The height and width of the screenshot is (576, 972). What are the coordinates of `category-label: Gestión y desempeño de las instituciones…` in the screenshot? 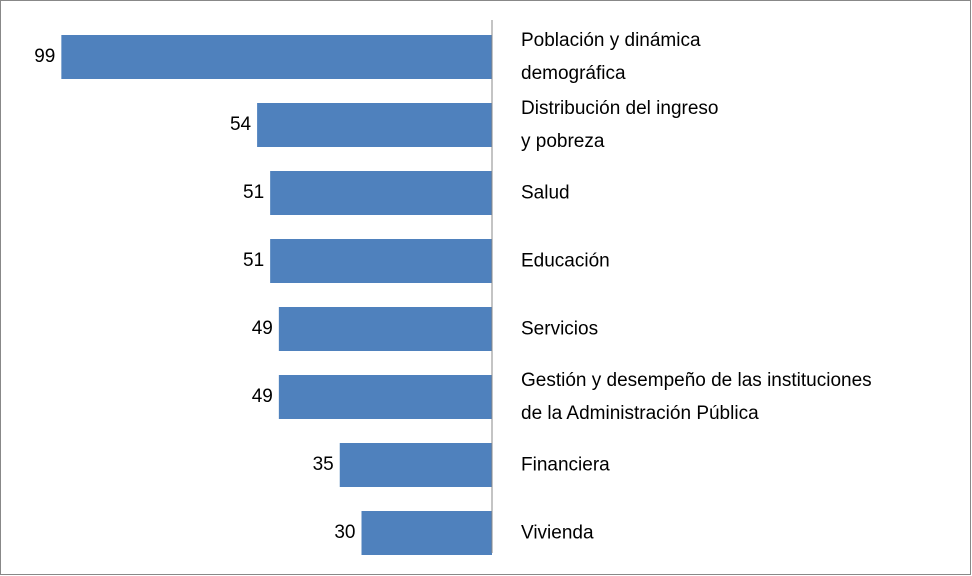 It's located at (696, 397).